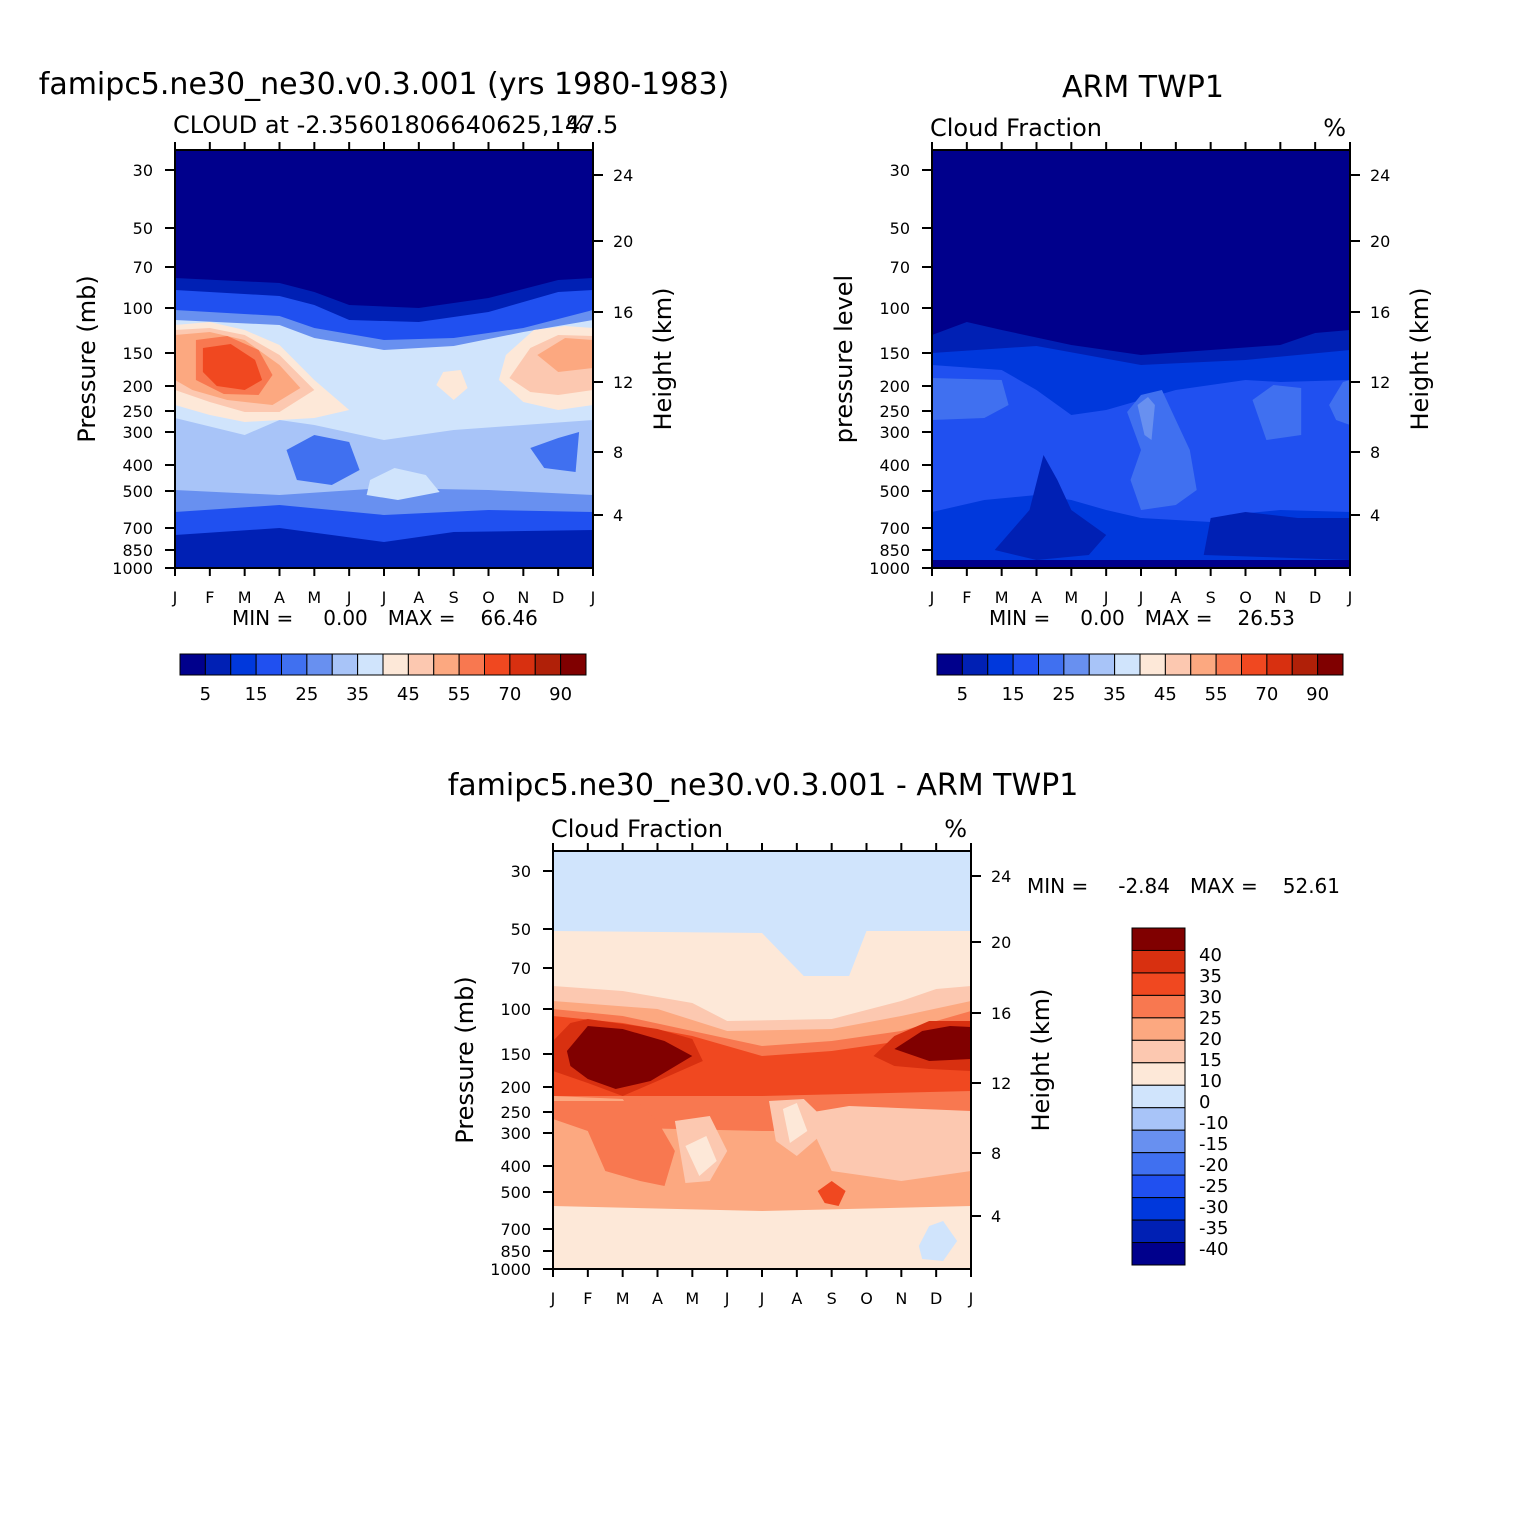 This screenshot has width=1524, height=1524. I want to click on y-tick-label: 150, so click(137, 353).